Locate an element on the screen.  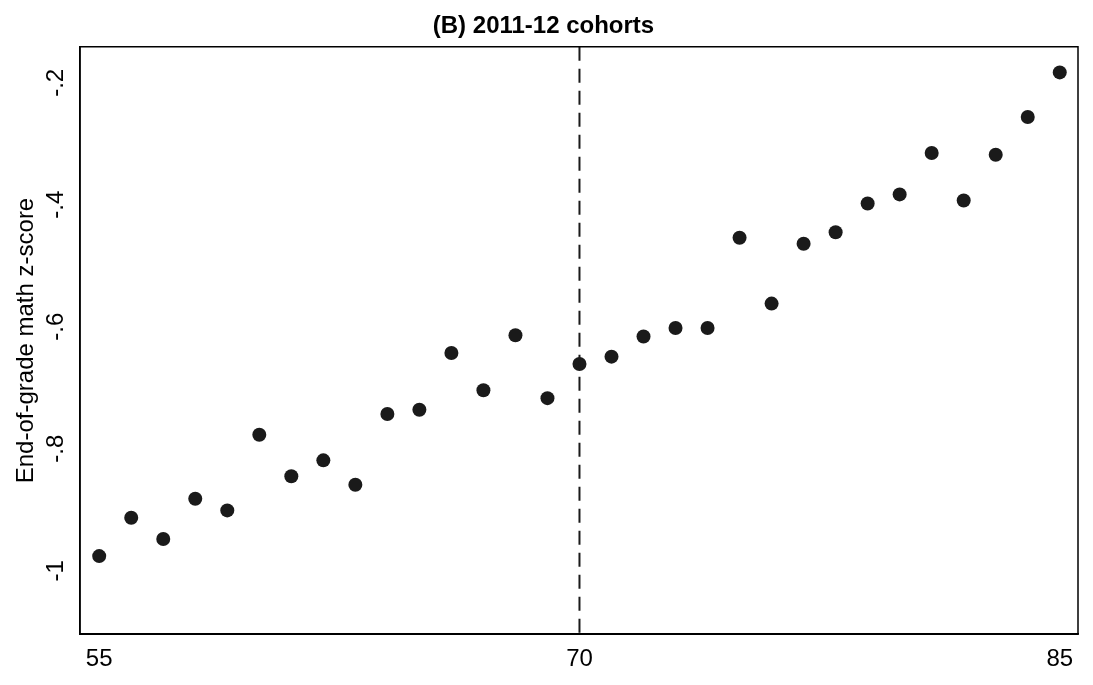
y-tick-label: -.6 is located at coordinates (54, 326).